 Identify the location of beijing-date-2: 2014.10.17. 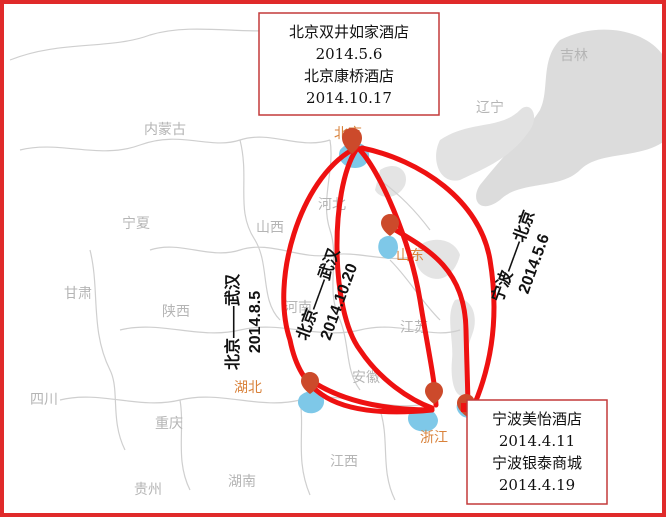
(349, 98).